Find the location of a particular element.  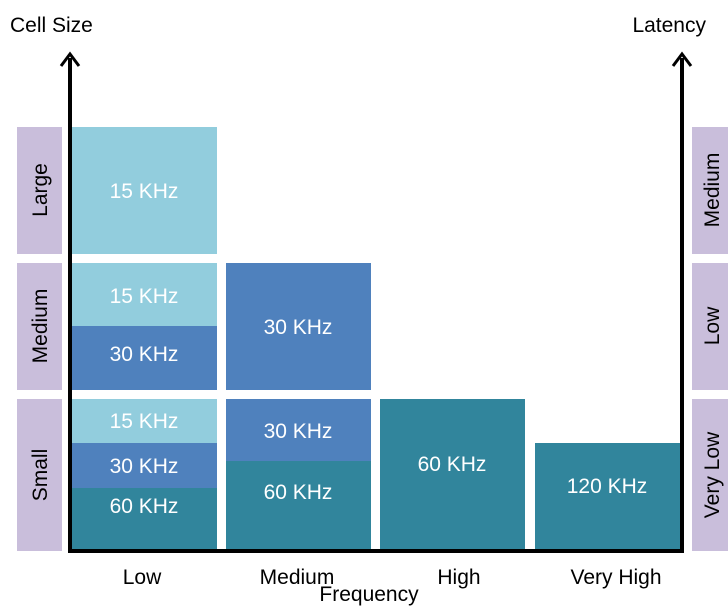

right-category-label: Medium is located at coordinates (712, 190).